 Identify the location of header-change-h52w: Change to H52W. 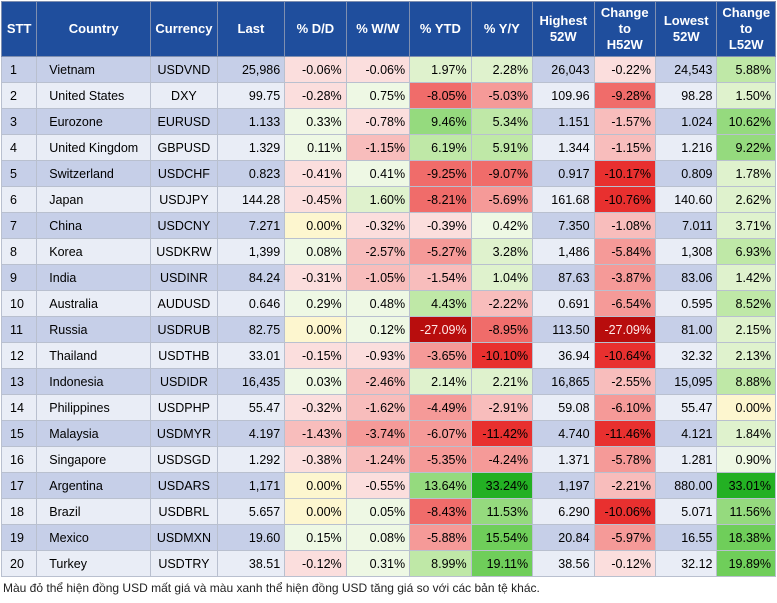
(625, 29).